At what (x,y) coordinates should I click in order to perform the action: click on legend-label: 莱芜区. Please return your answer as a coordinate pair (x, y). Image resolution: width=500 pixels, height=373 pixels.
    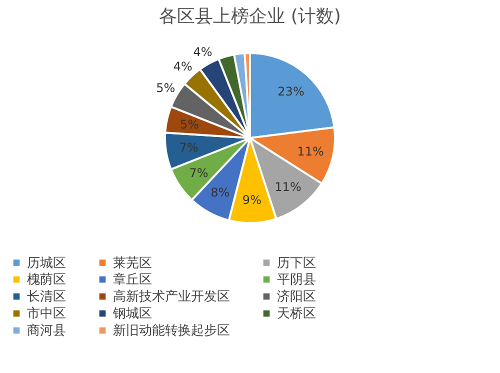
    Looking at the image, I should click on (132, 263).